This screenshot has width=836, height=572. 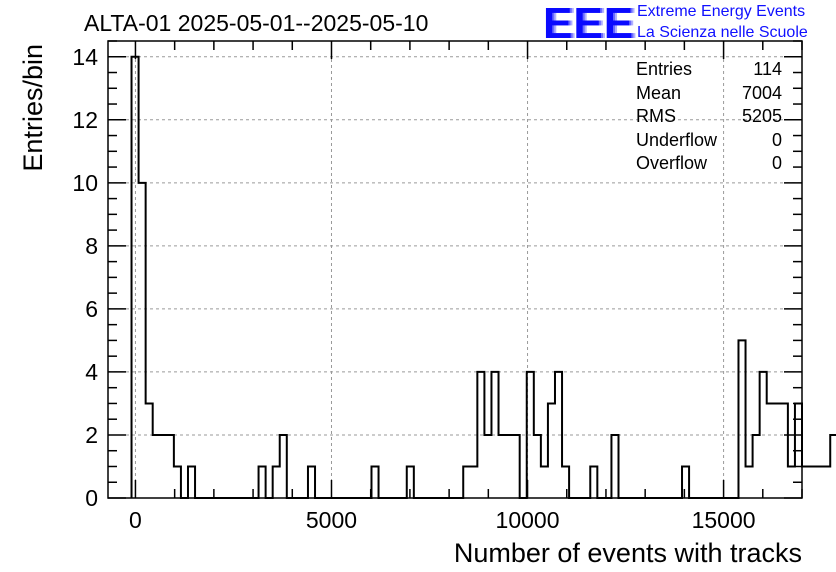 I want to click on y-tick-label: 8, so click(x=91, y=246).